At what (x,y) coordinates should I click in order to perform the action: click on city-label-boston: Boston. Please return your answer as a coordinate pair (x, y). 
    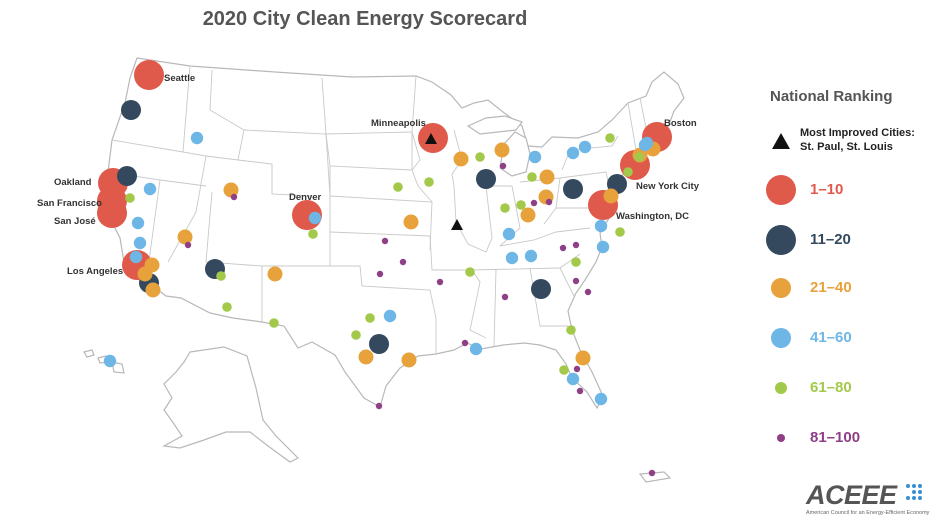
    Looking at the image, I should click on (680, 123).